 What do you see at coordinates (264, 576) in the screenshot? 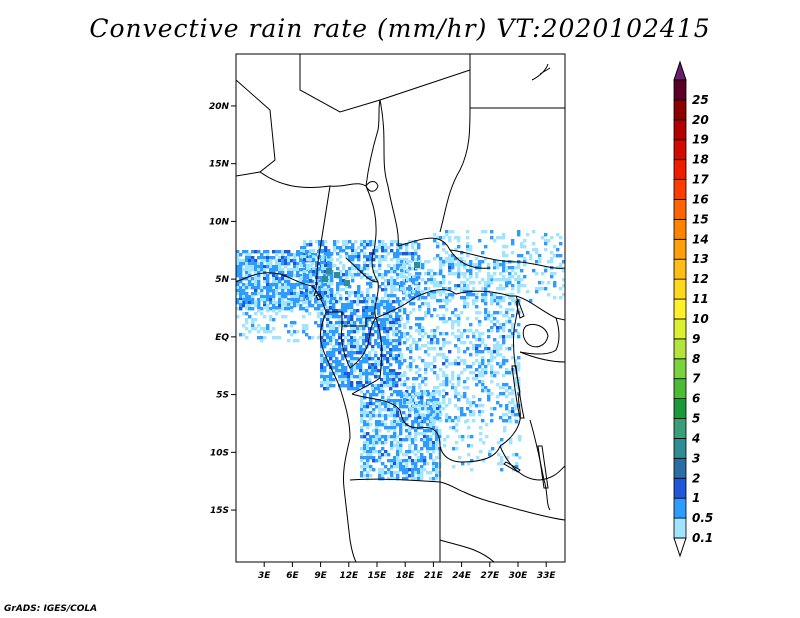
I see `lon-tick-label: 3E` at bounding box center [264, 576].